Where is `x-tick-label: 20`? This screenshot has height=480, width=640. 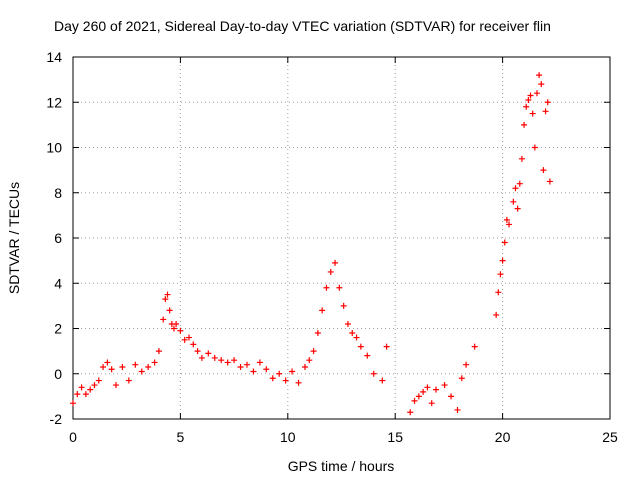 x-tick-label: 20 is located at coordinates (503, 437).